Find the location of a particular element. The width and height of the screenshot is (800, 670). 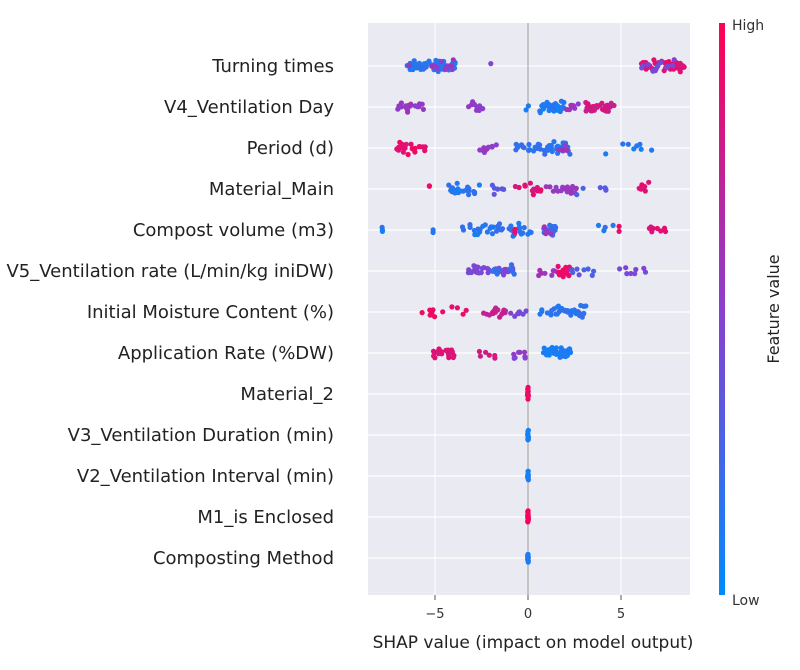

feature-label: Turning times is located at coordinates (272, 66).